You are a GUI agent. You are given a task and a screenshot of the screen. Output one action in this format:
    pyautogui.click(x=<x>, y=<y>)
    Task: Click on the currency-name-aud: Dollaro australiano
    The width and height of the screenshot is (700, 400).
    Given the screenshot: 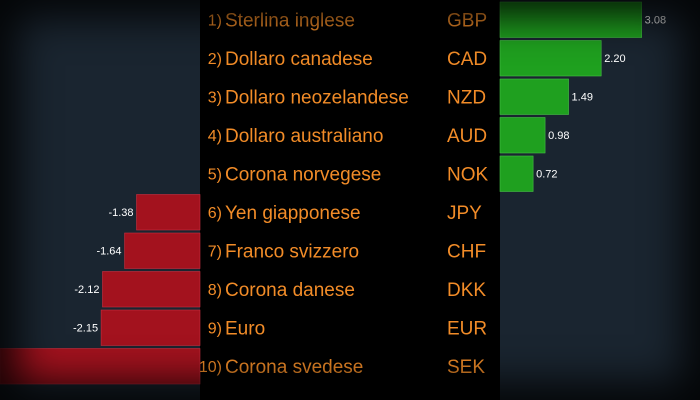 What is the action you would take?
    pyautogui.click(x=304, y=136)
    